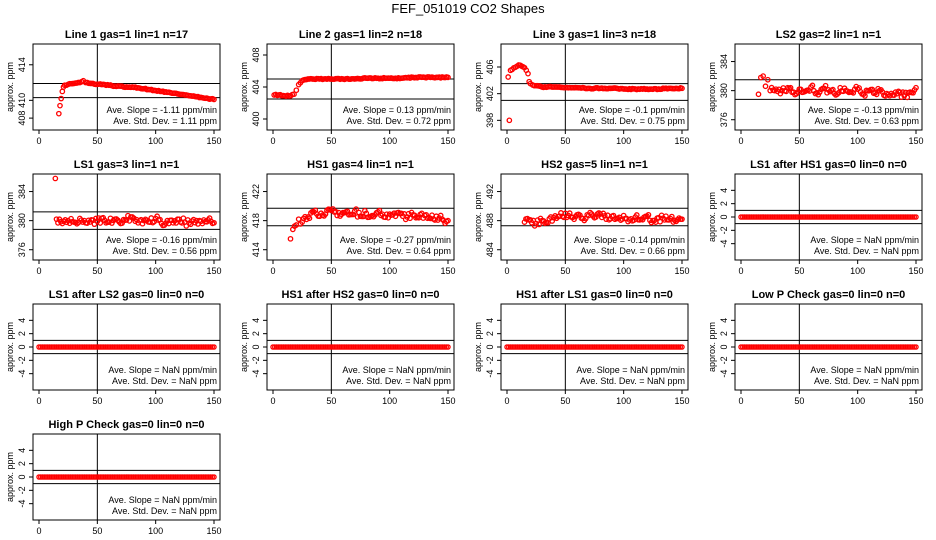 Image resolution: width=936 pixels, height=540 pixels. I want to click on y-tick-label: 410, so click(22, 100).